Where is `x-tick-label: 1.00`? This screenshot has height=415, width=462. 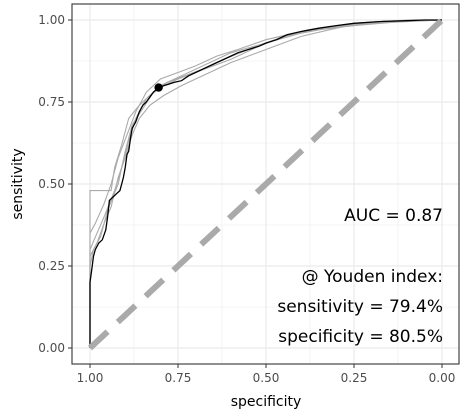
x-tick-label: 1.00 is located at coordinates (90, 378).